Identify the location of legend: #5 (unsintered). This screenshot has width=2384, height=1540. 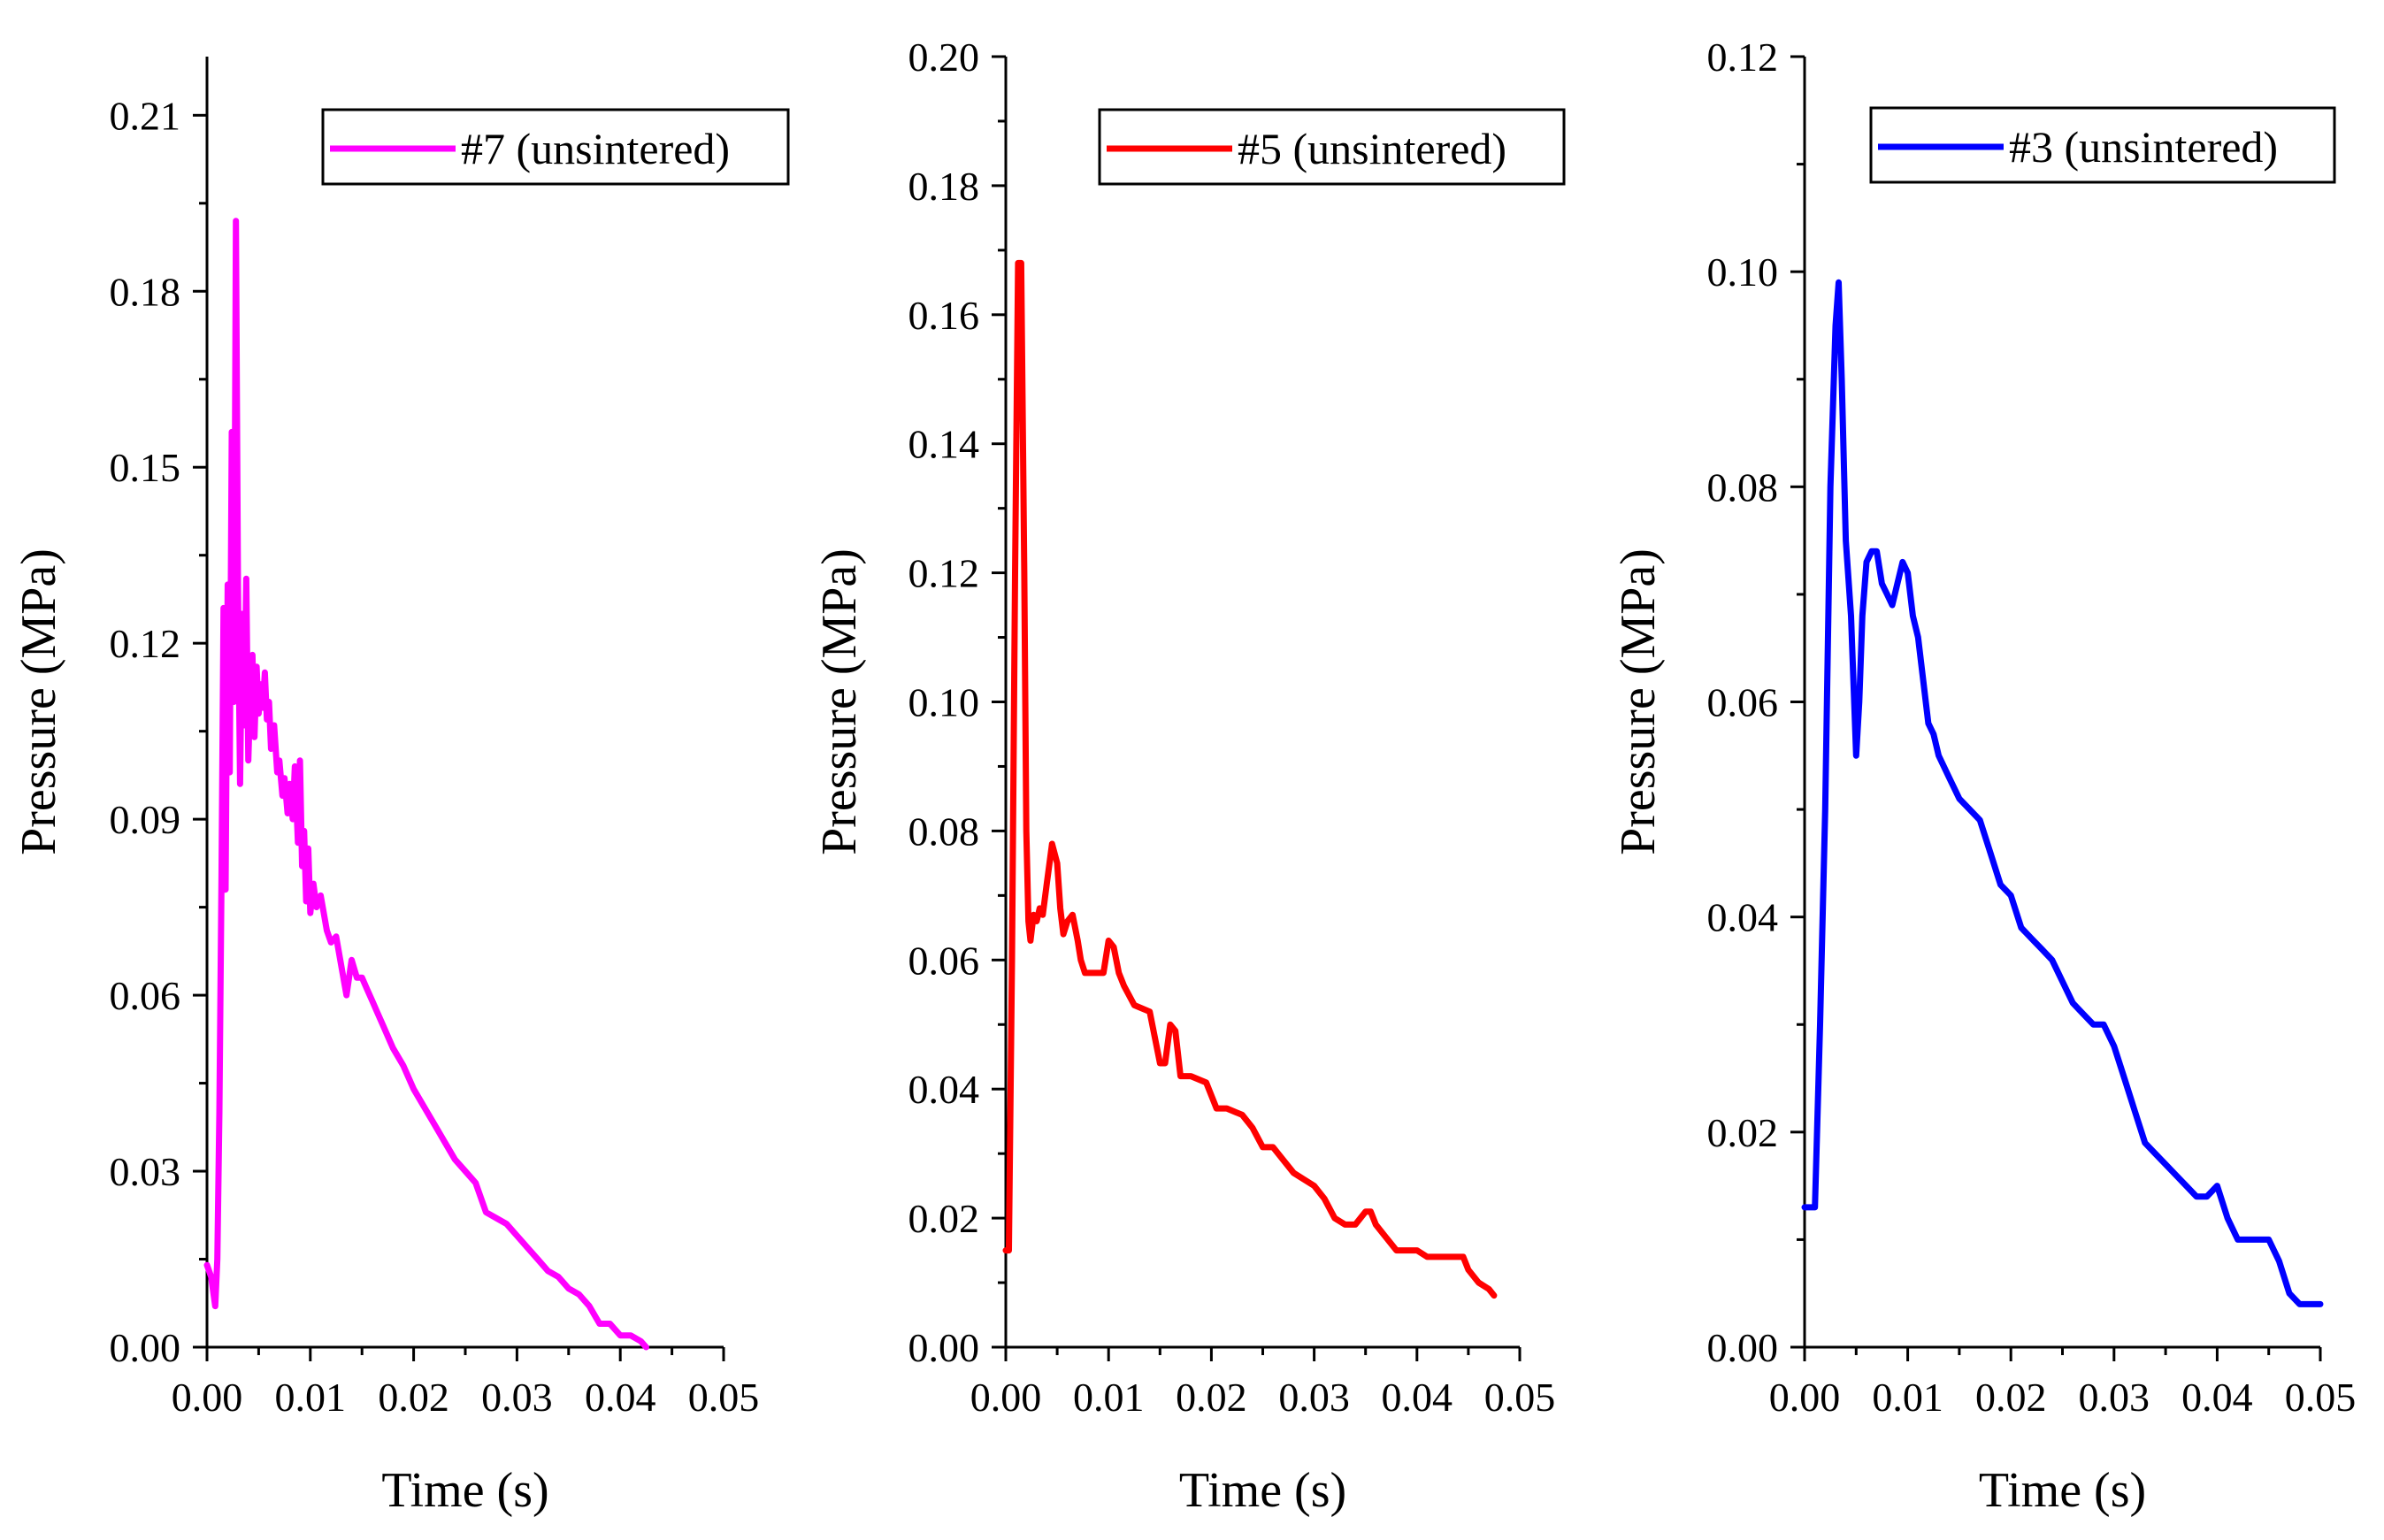
(1332, 147).